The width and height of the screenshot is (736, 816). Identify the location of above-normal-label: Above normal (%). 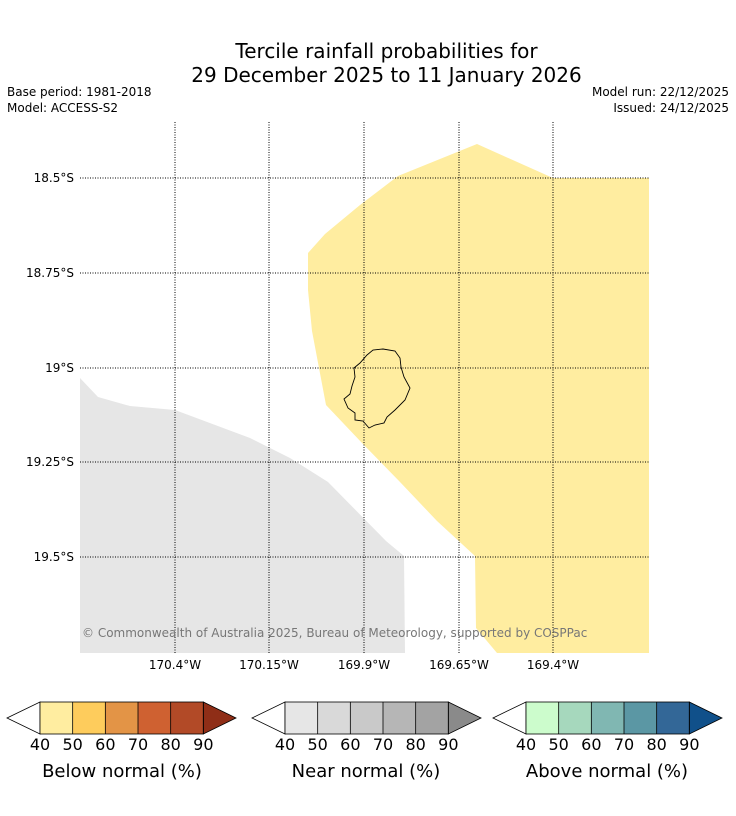
(607, 771).